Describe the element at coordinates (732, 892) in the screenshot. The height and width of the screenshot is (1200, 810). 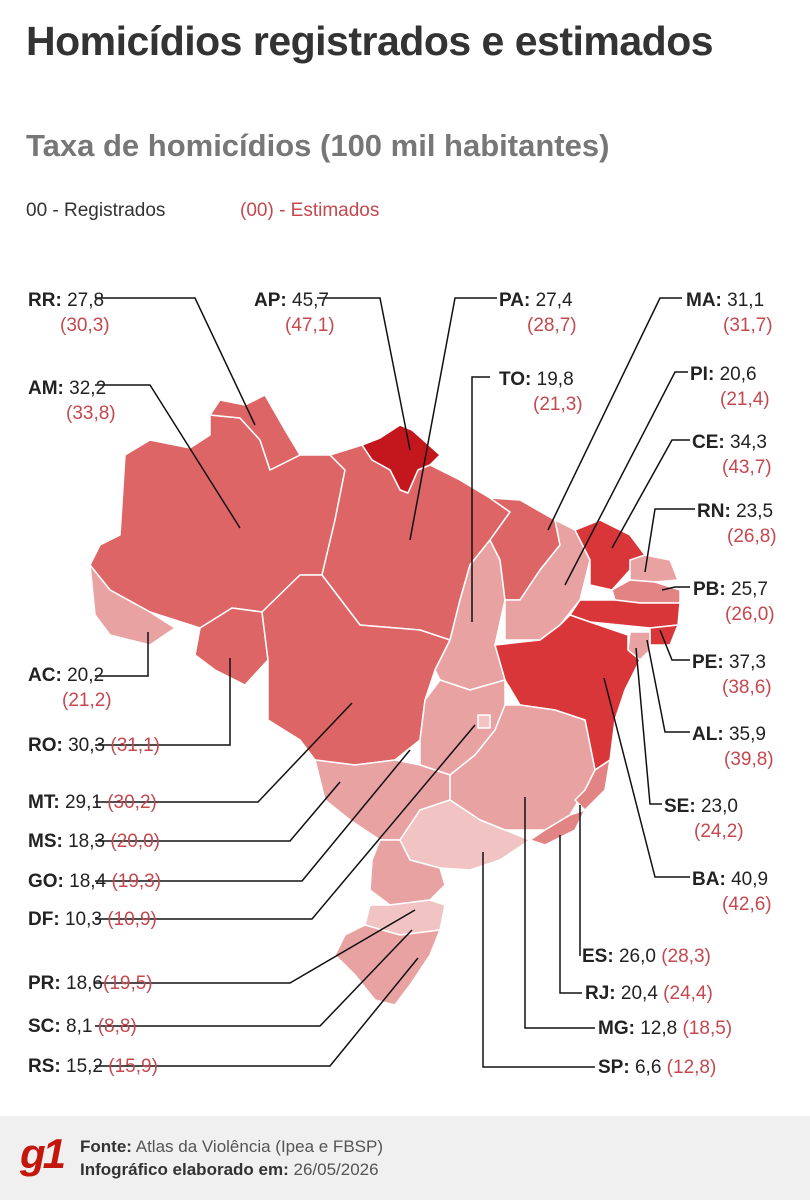
I see `label-ba: BA: 40,9 (42,6)` at that location.